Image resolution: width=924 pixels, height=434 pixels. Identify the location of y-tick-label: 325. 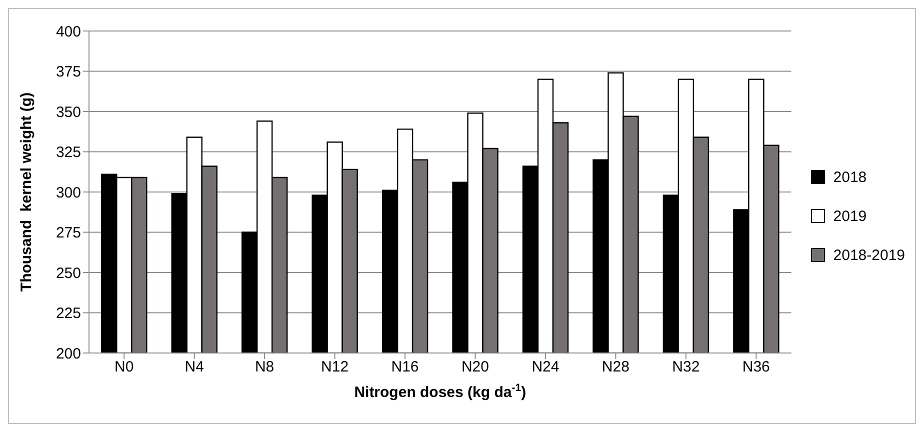
(68, 153).